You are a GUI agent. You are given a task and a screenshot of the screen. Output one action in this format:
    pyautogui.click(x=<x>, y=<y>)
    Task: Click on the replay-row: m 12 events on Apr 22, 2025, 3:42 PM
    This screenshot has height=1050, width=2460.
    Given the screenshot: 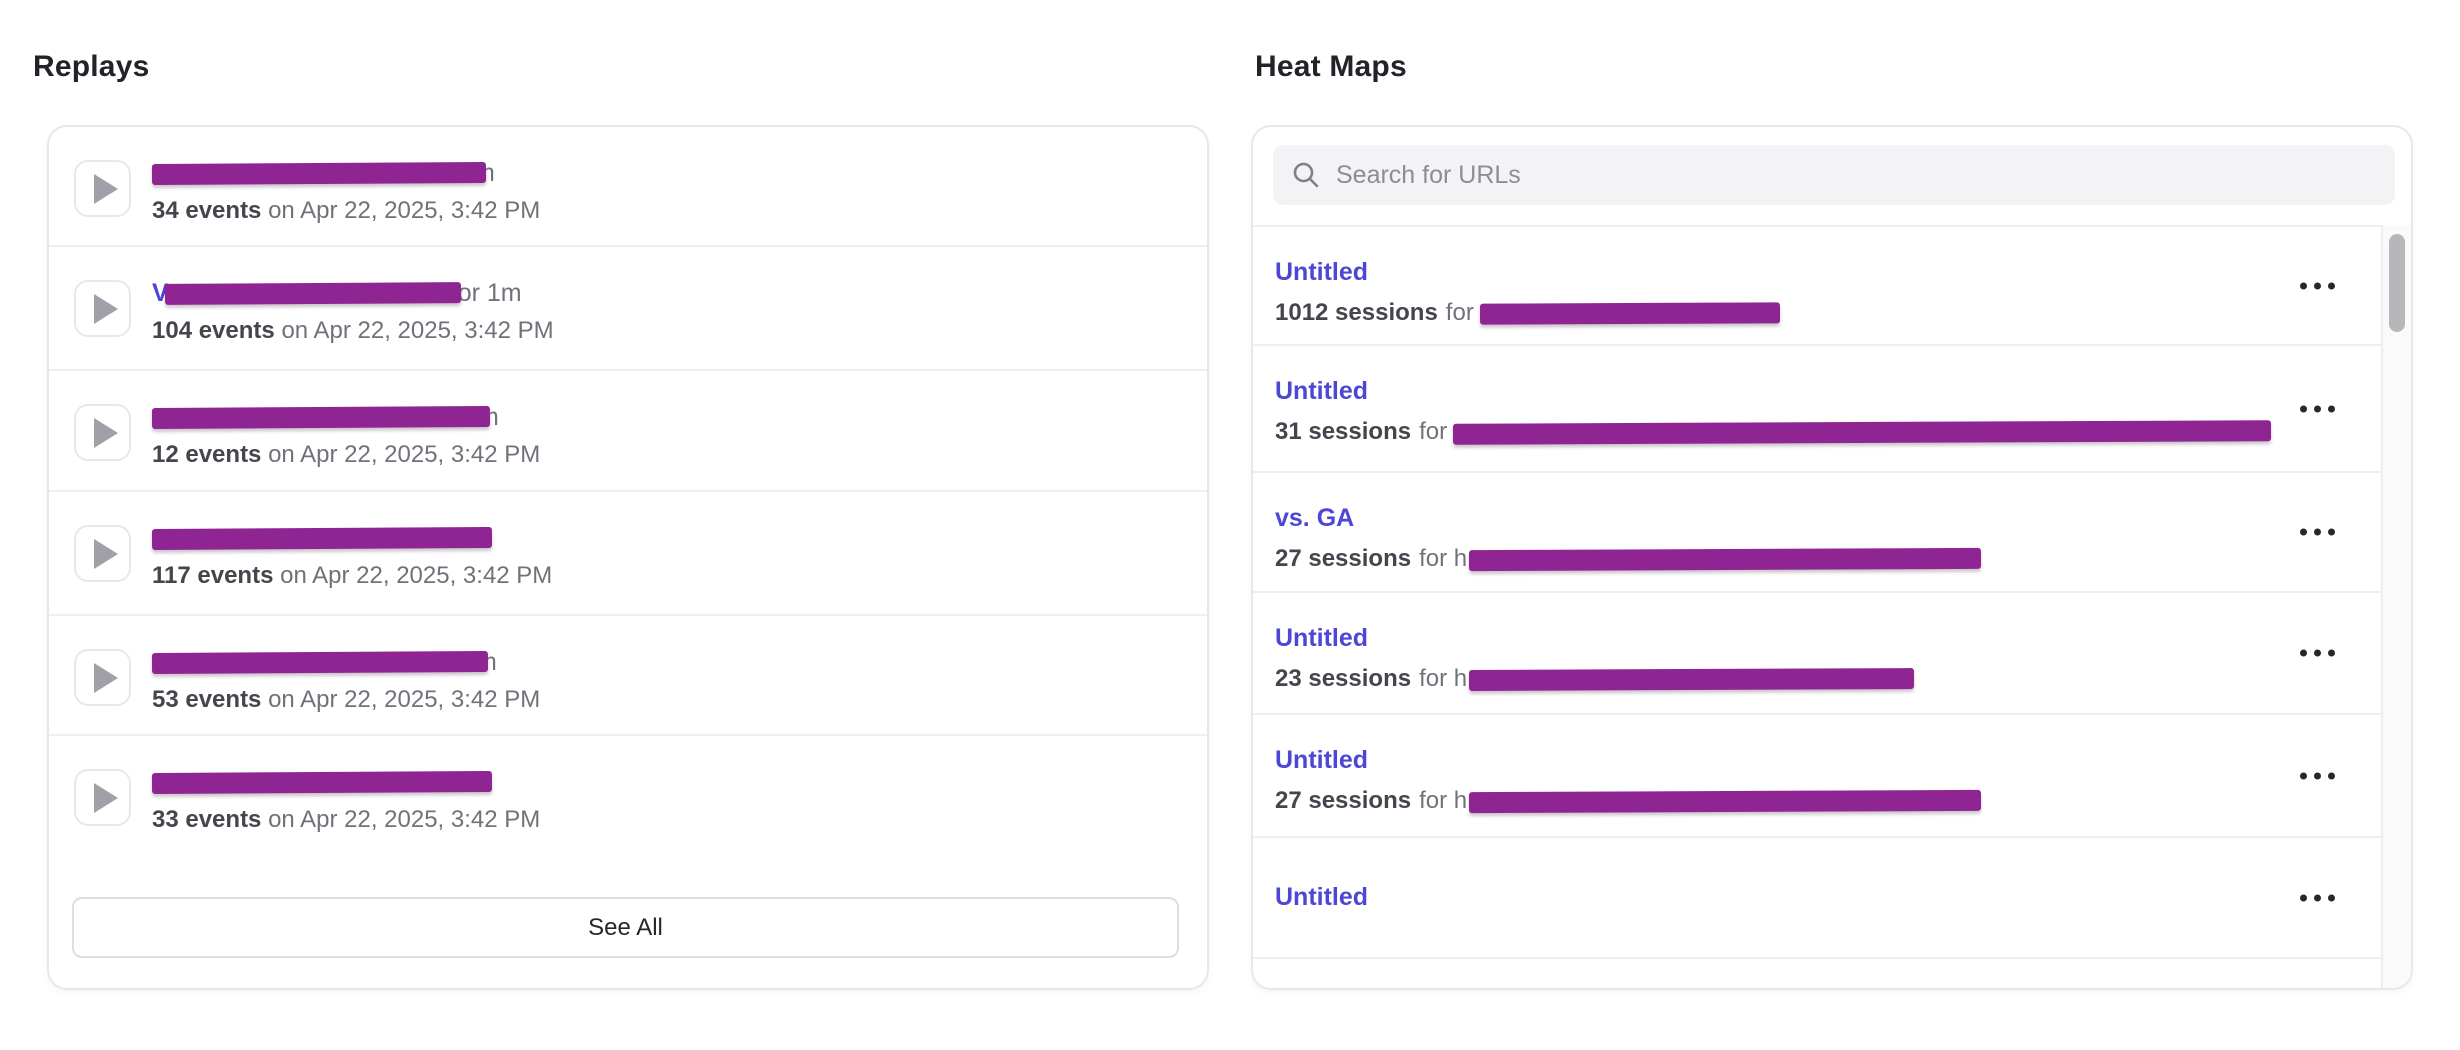 What is the action you would take?
    pyautogui.click(x=628, y=429)
    